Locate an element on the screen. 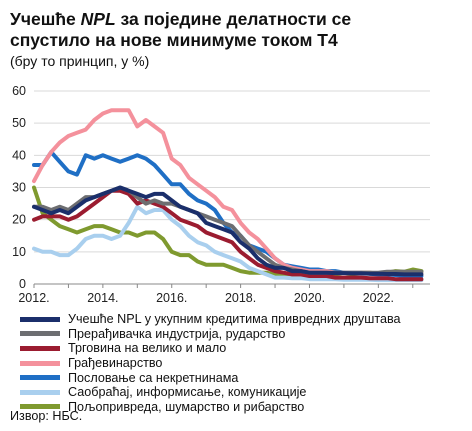 This screenshot has width=472, height=431. chart-subtitle: (бру то принцип, у %) is located at coordinates (80, 61).